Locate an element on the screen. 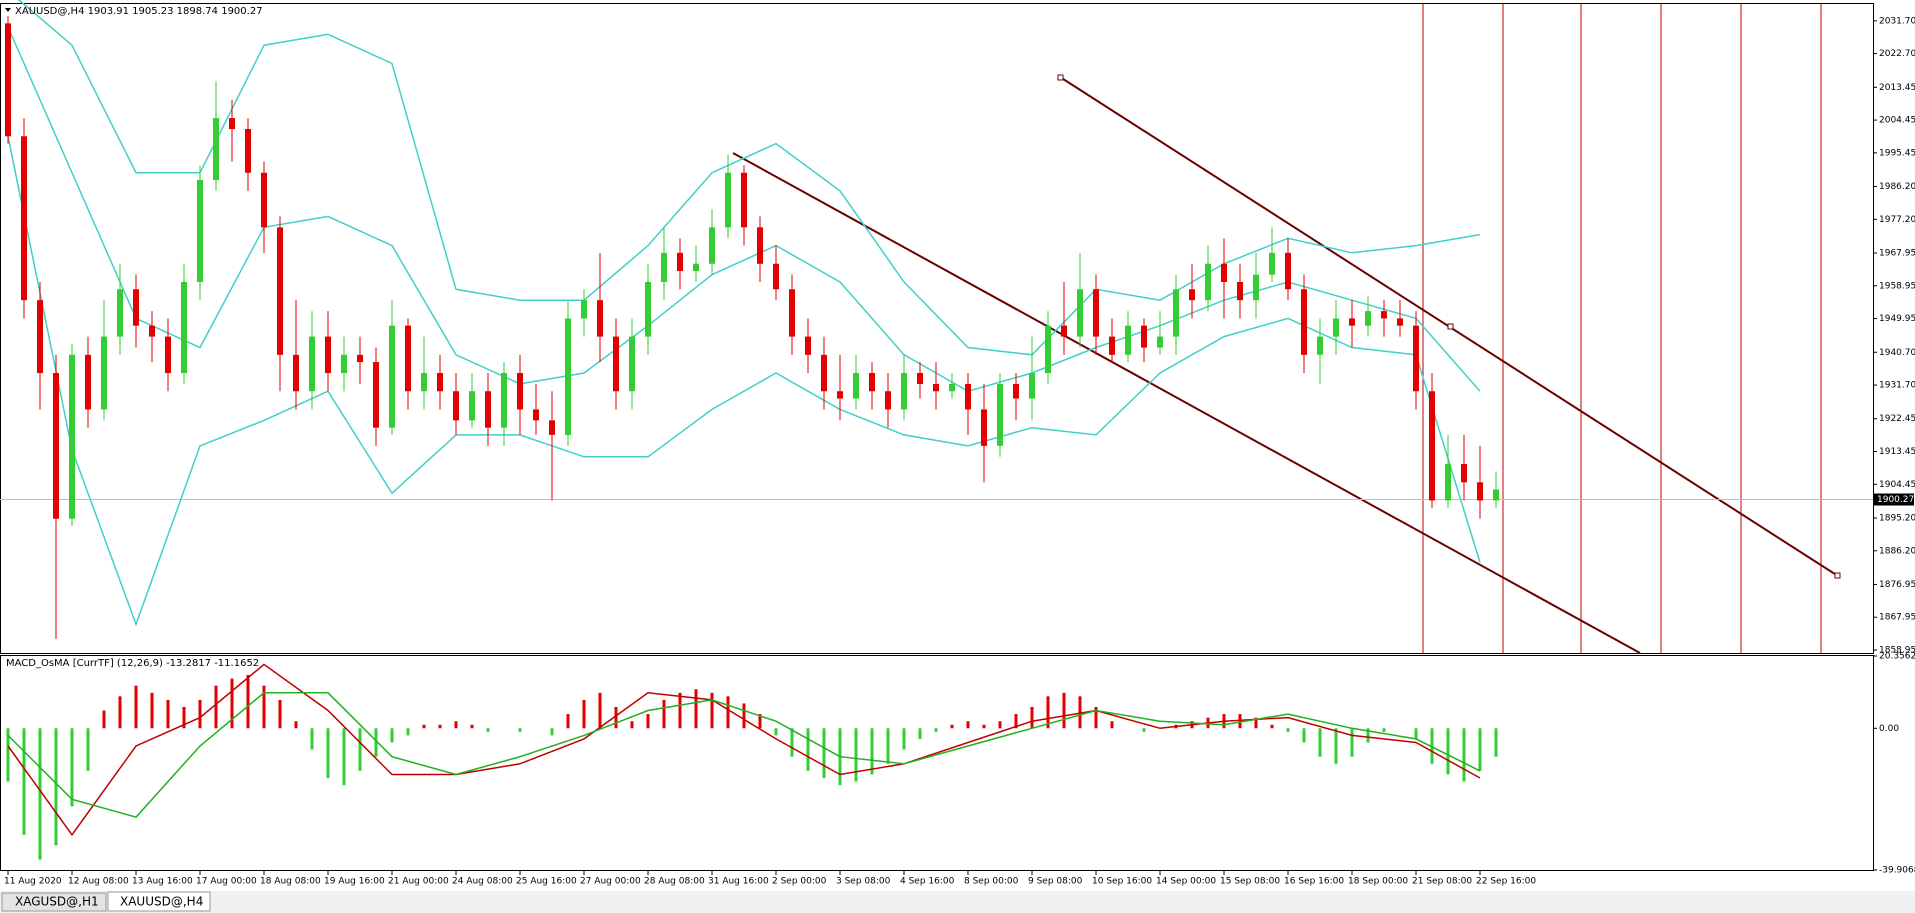 The height and width of the screenshot is (913, 1915). y-tick-label: 2013.45 is located at coordinates (1897, 88).